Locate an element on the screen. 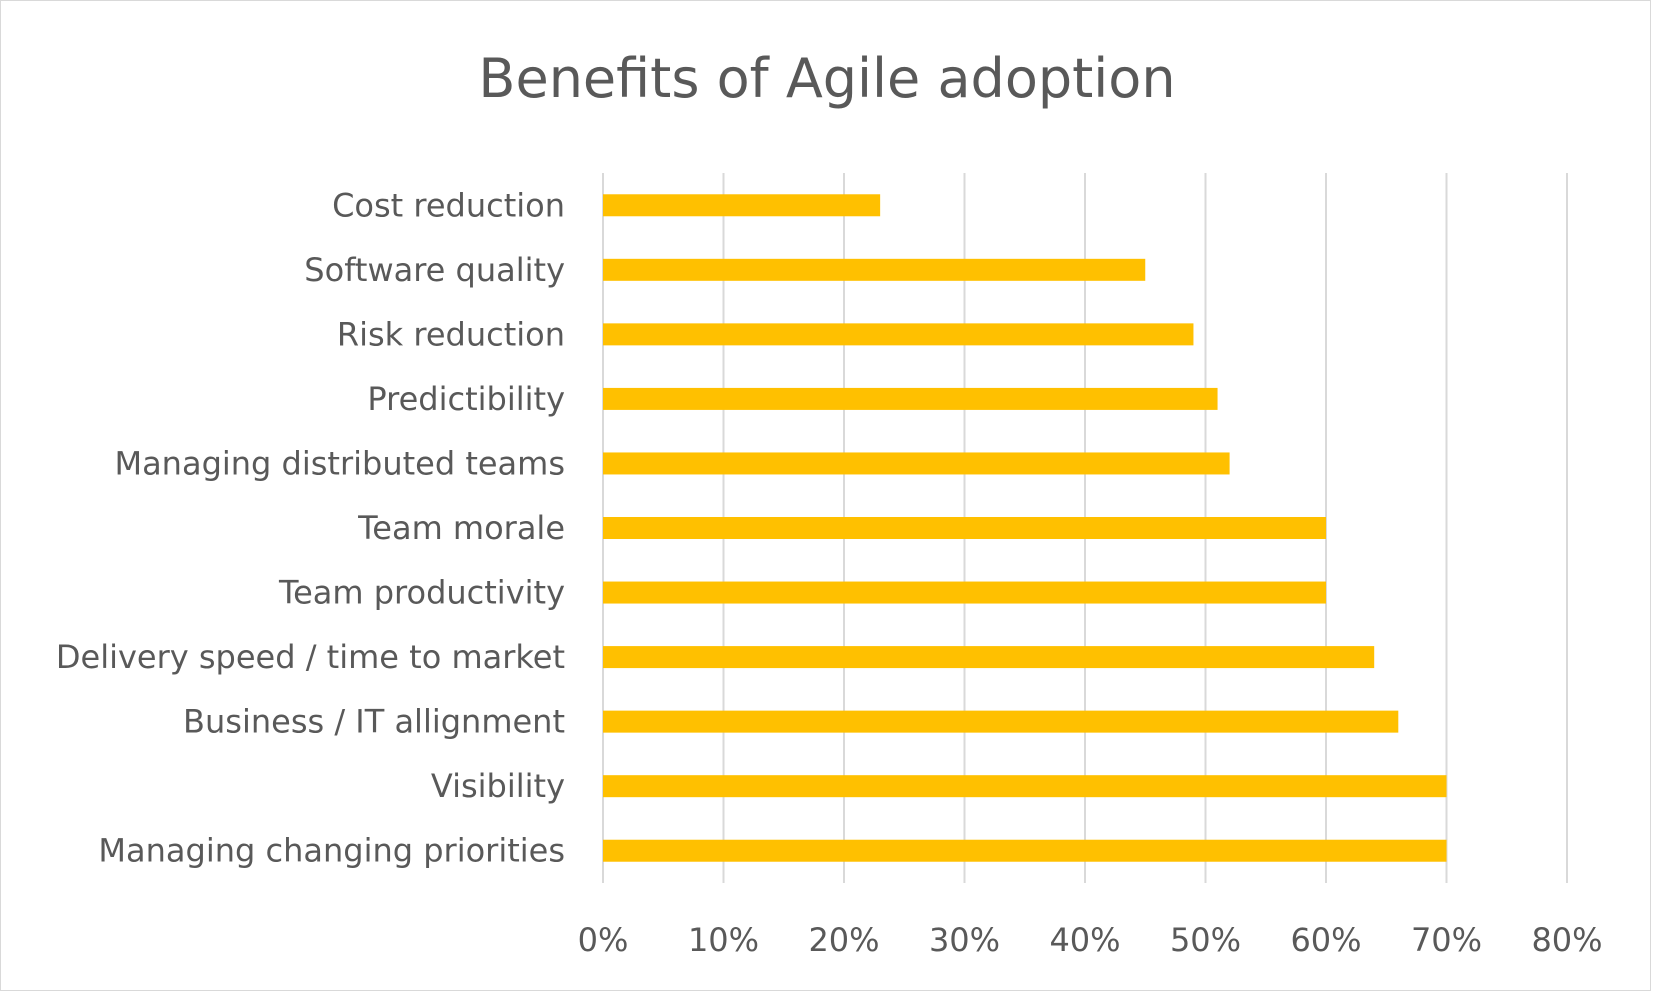  category-label: Managing changing priorities is located at coordinates (331, 851).